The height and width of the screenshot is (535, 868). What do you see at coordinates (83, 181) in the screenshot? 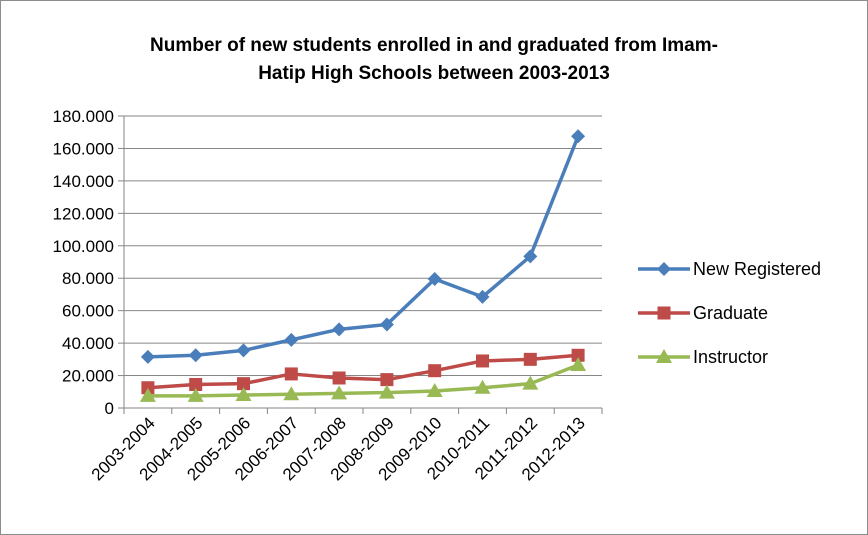
I see `y-tick-label: 140.000` at bounding box center [83, 181].